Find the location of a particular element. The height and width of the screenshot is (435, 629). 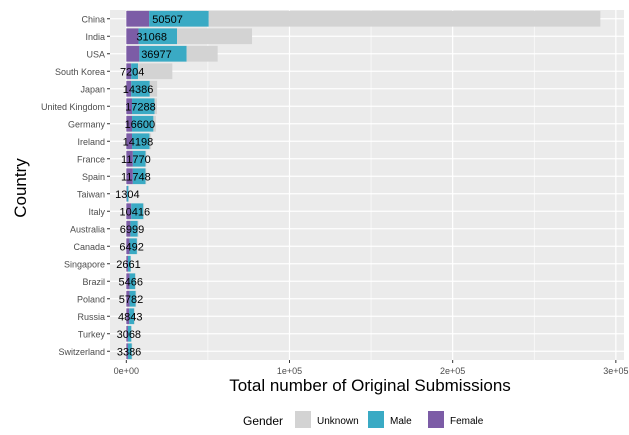

y-tick-label: Spain is located at coordinates (93, 177).